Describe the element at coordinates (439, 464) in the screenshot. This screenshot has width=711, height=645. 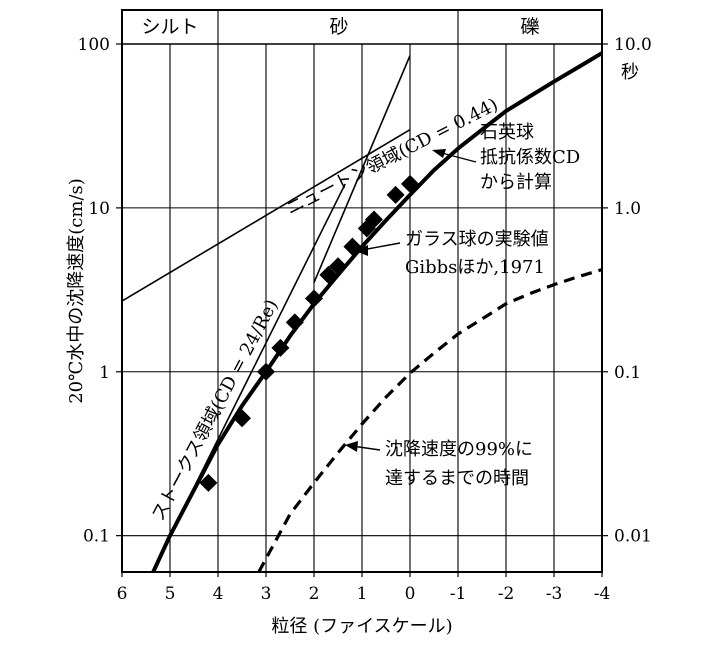
I see `time-annotation: 沈降速度の99%に 達するまでの時間` at that location.